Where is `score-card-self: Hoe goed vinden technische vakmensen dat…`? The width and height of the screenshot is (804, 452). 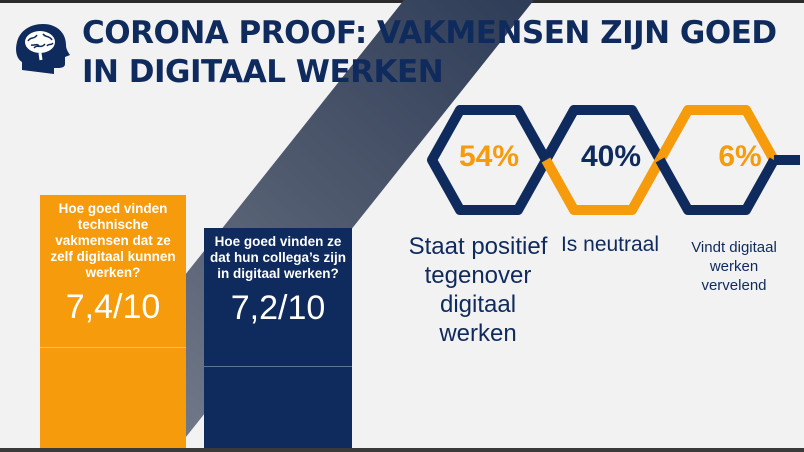
score-card-self: Hoe goed vinden technische vakmensen dat… is located at coordinates (113, 323).